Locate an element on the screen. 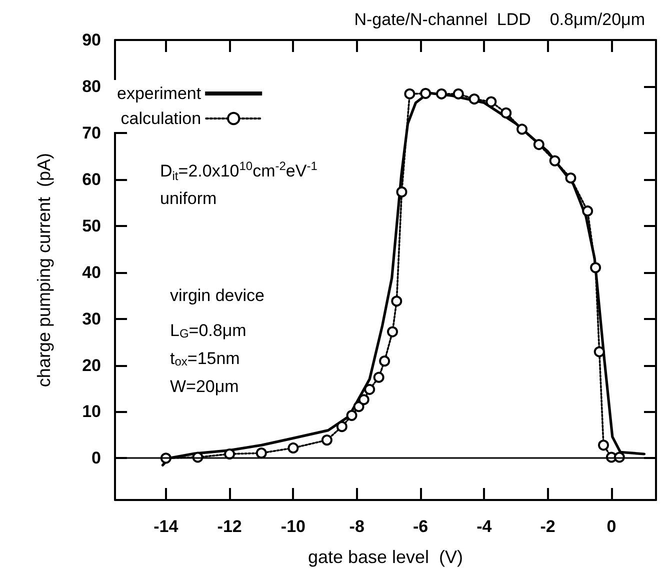 Image resolution: width=670 pixels, height=580 pixels. x-tick-label: -2 is located at coordinates (548, 526).